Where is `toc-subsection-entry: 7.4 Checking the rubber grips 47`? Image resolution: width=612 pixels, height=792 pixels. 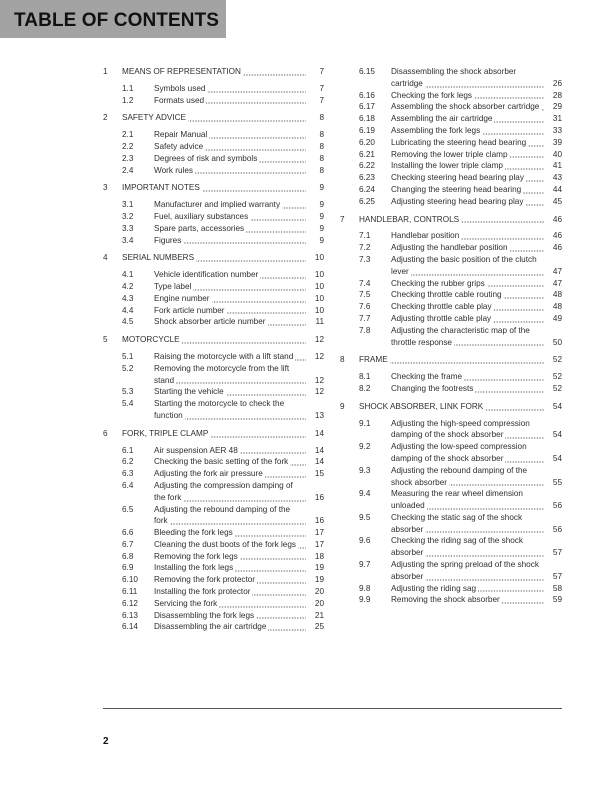
toc-subsection-entry: 7.4 Checking the rubber grips 47 is located at coordinates (451, 283).